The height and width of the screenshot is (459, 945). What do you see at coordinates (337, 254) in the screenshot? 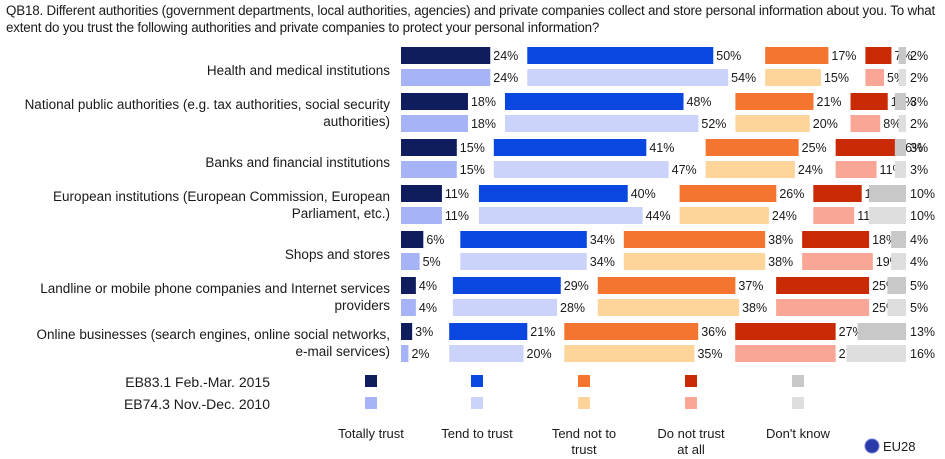
I see `category-label: Shops and stores` at bounding box center [337, 254].